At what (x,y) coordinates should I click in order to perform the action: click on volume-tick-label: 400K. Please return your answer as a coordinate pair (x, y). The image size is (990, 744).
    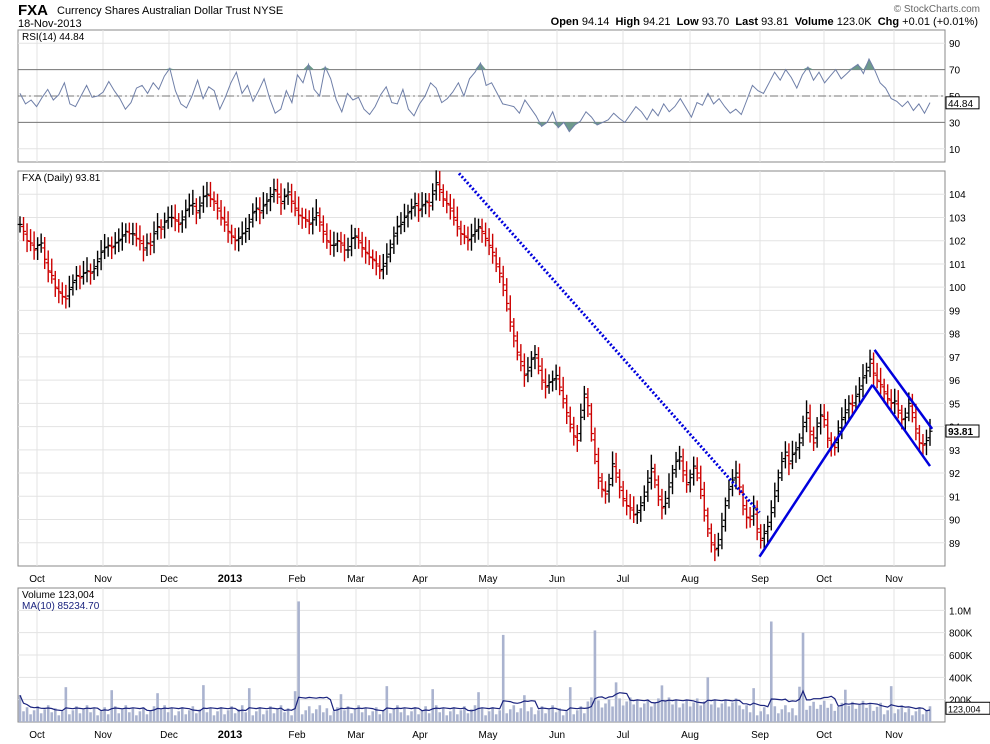
    Looking at the image, I should click on (961, 678).